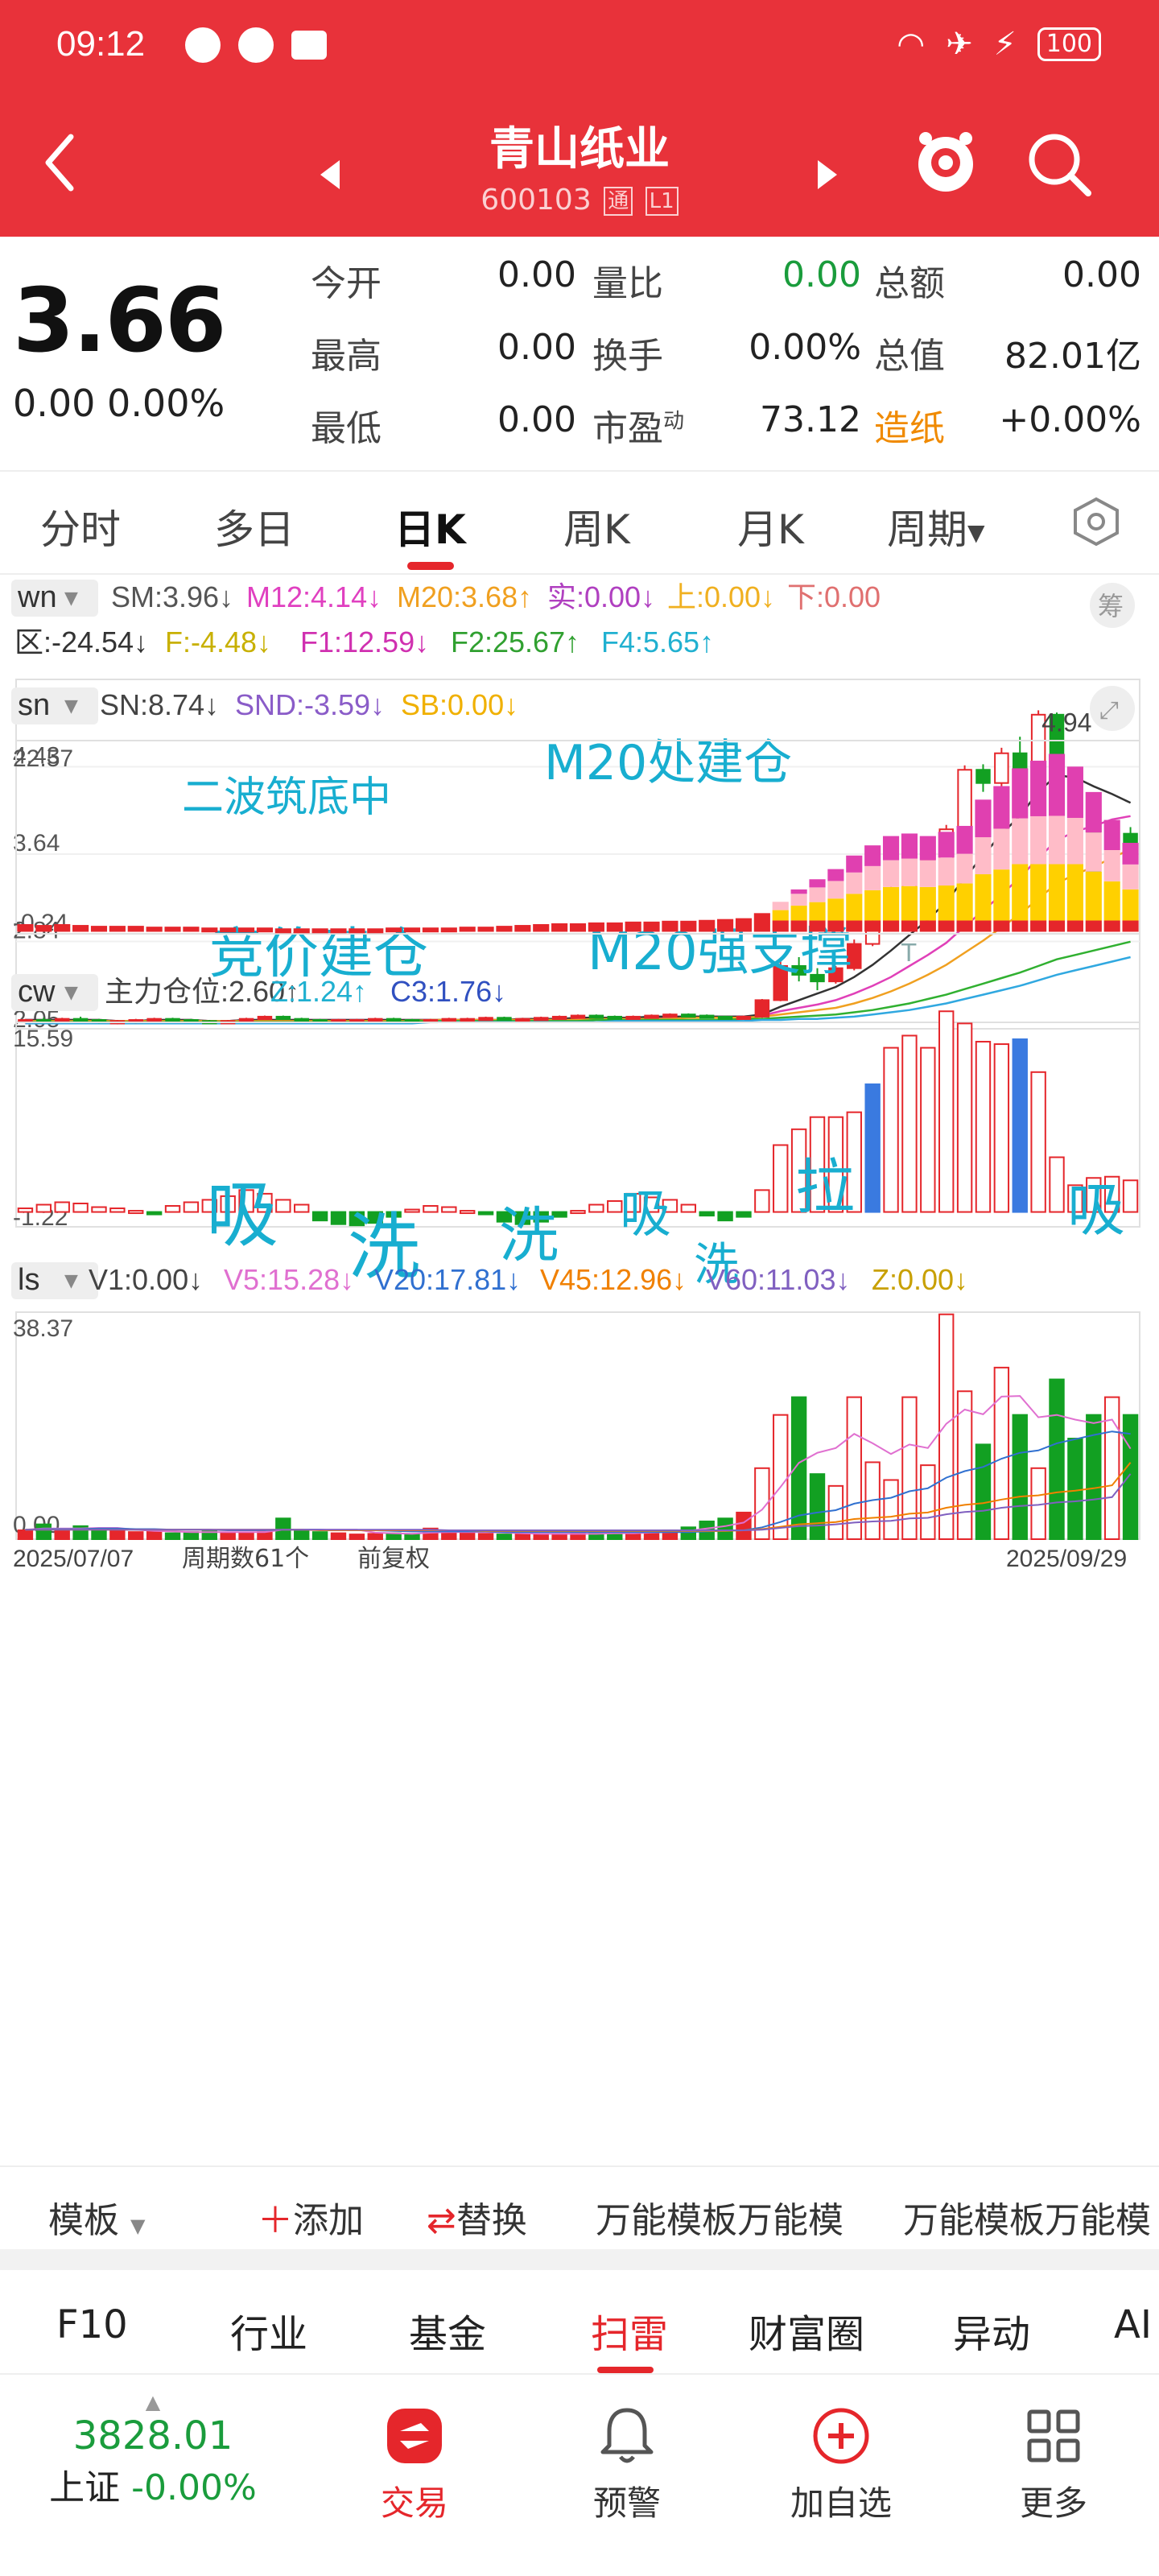 This screenshot has height=2576, width=1159. I want to click on nav-wealth-circle: 财富圈, so click(807, 2334).